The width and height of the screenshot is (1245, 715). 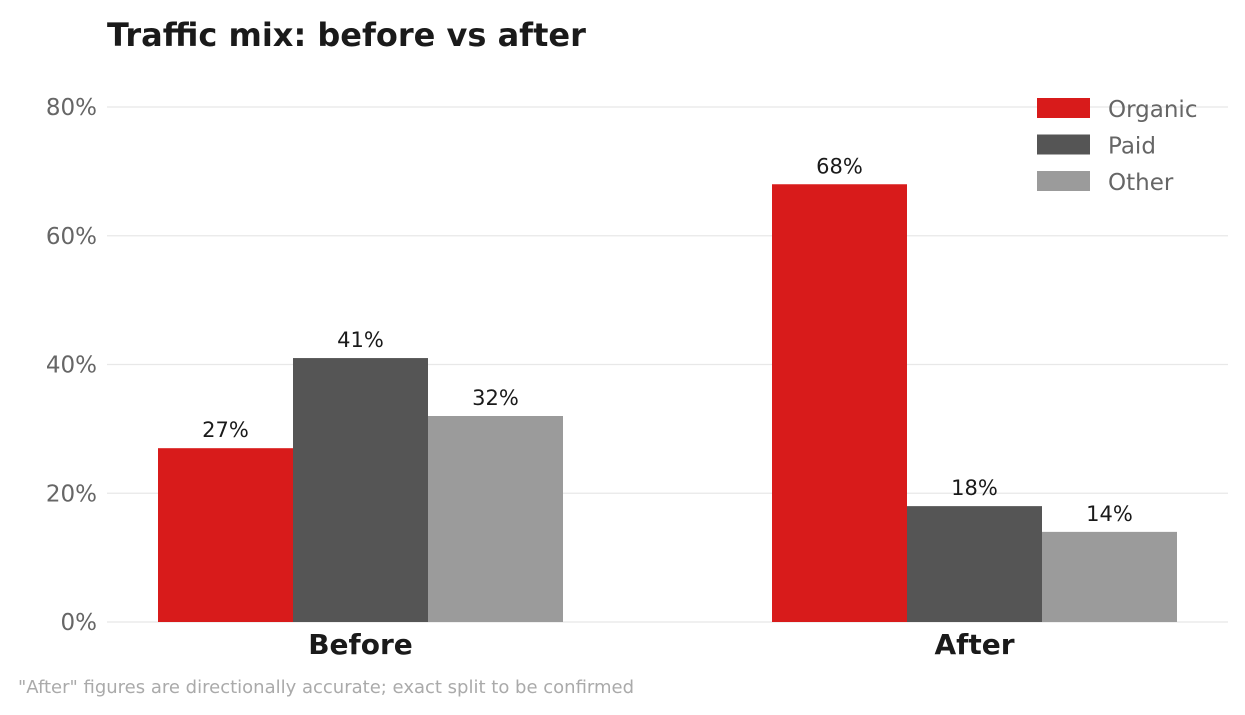 What do you see at coordinates (495, 519) in the screenshot?
I see `bar-other-before` at bounding box center [495, 519].